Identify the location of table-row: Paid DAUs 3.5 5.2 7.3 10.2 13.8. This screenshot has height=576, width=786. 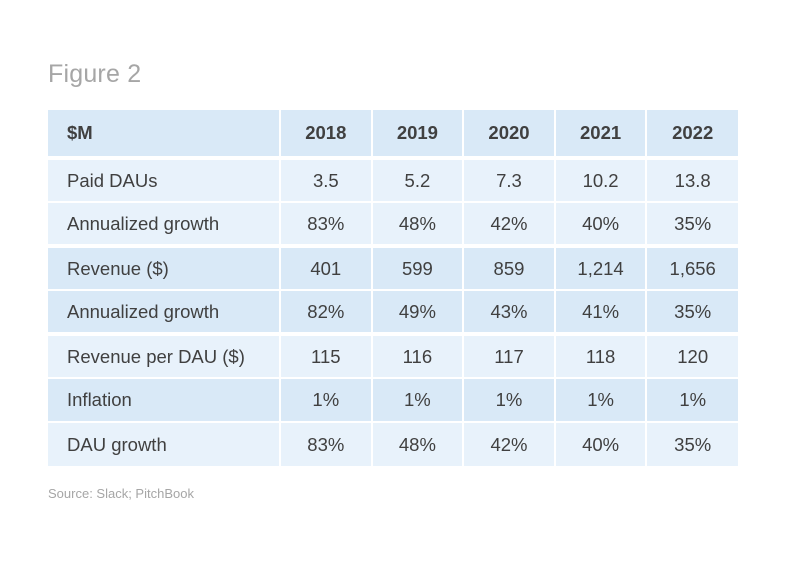
(393, 180).